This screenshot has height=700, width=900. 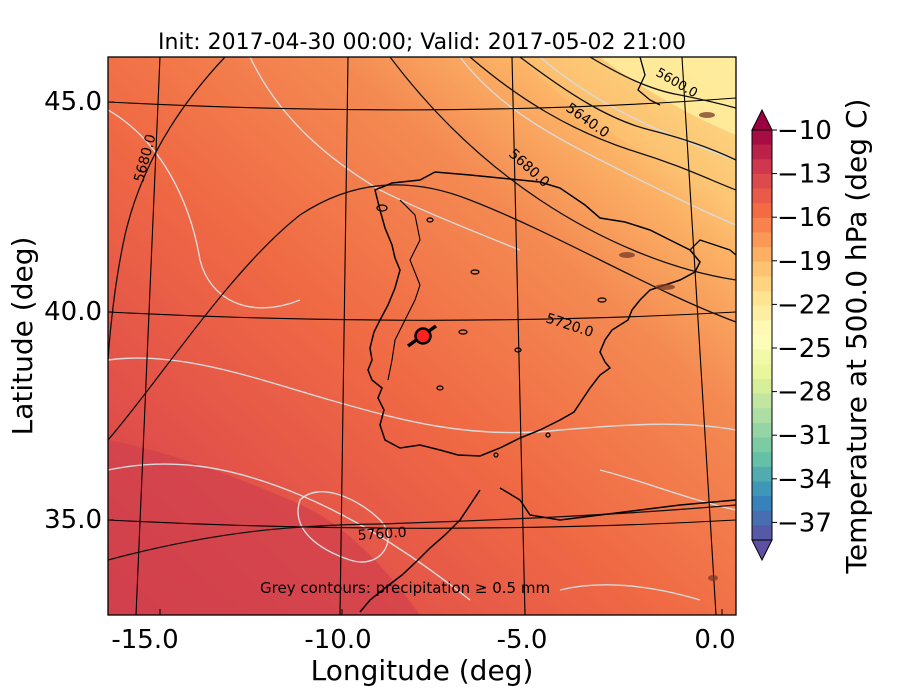 What do you see at coordinates (22, 336) in the screenshot?
I see `y-axis-label: Latitude (deg)` at bounding box center [22, 336].